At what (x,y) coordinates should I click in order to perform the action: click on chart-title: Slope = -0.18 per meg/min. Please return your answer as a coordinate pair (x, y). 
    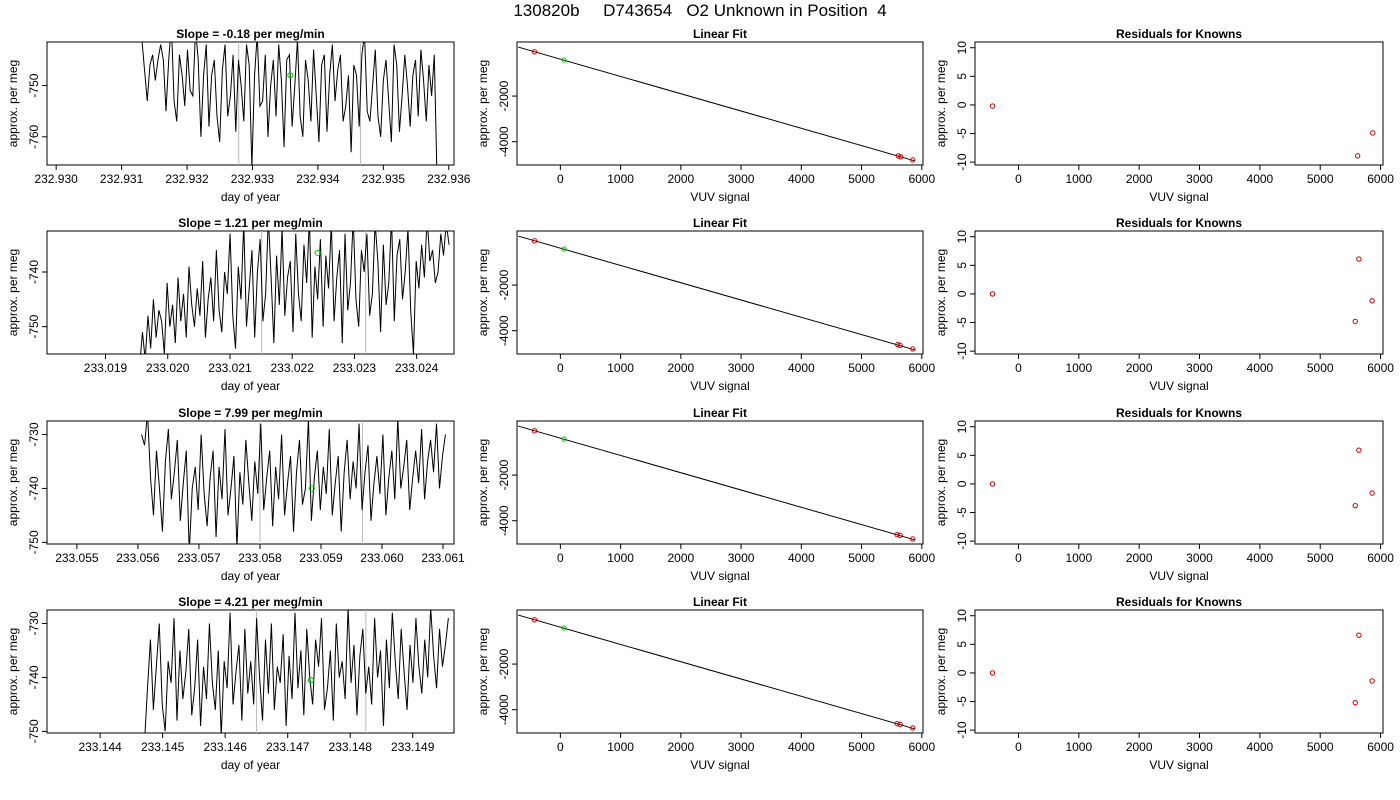
    Looking at the image, I should click on (250, 34).